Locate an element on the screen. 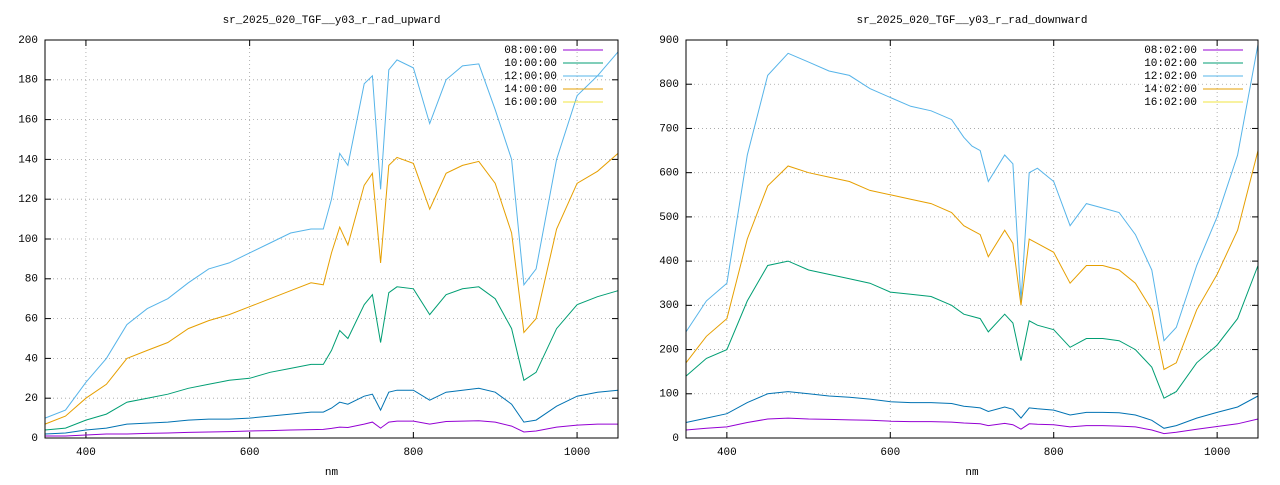  y-tick-label: 120 is located at coordinates (28, 200).